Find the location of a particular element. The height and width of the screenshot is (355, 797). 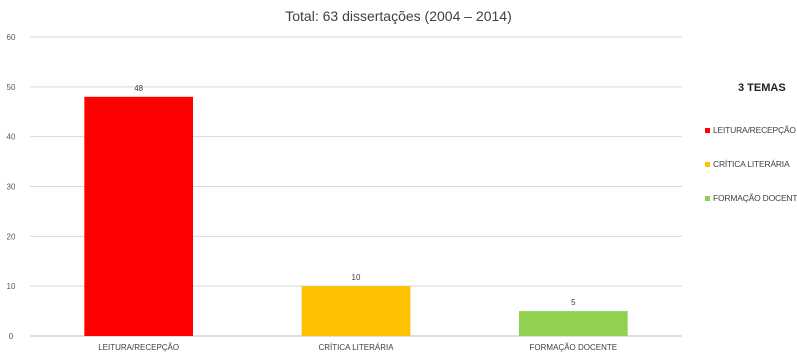

legend-item: CRÍTICA LITERÁRIA is located at coordinates (751, 164).